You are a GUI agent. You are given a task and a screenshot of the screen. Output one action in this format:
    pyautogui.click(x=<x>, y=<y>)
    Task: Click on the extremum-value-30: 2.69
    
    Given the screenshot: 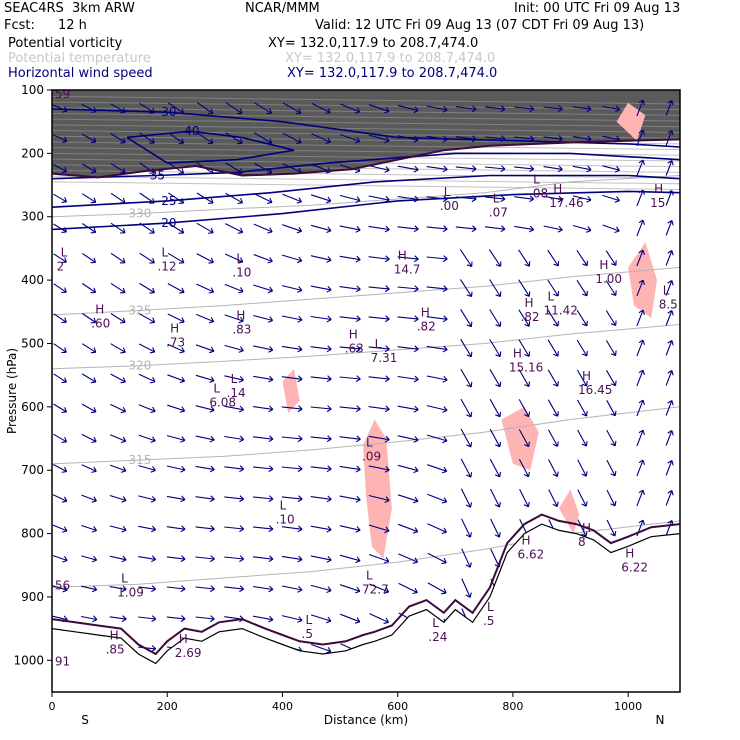 What is the action you would take?
    pyautogui.click(x=188, y=653)
    